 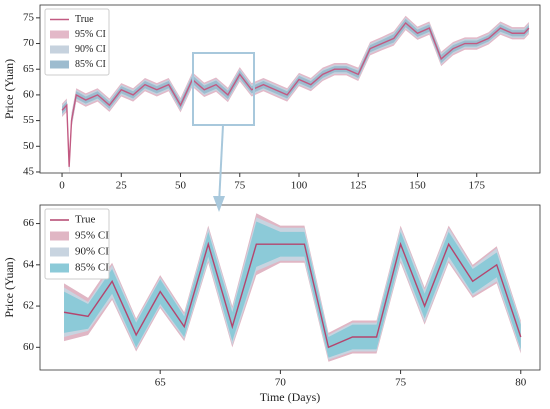 What do you see at coordinates (223, 89) in the screenshot?
I see `zoom-box` at bounding box center [223, 89].